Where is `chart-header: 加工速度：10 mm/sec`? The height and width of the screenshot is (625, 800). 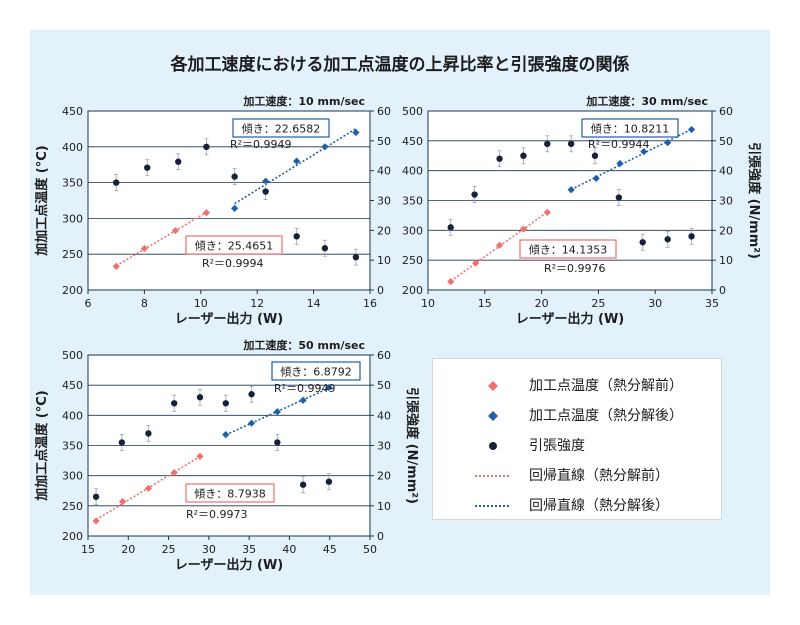
chart-header: 加工速度：10 mm/sec is located at coordinates (303, 101).